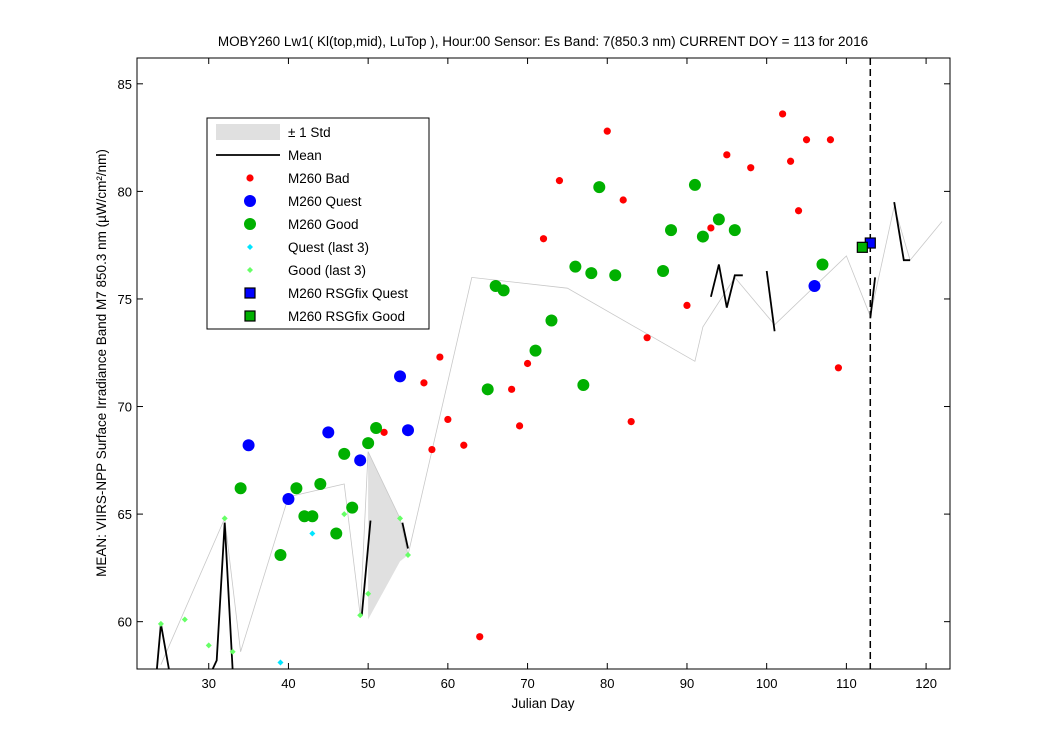 The width and height of the screenshot is (1050, 755). I want to click on x-tick-label: 60, so click(448, 683).